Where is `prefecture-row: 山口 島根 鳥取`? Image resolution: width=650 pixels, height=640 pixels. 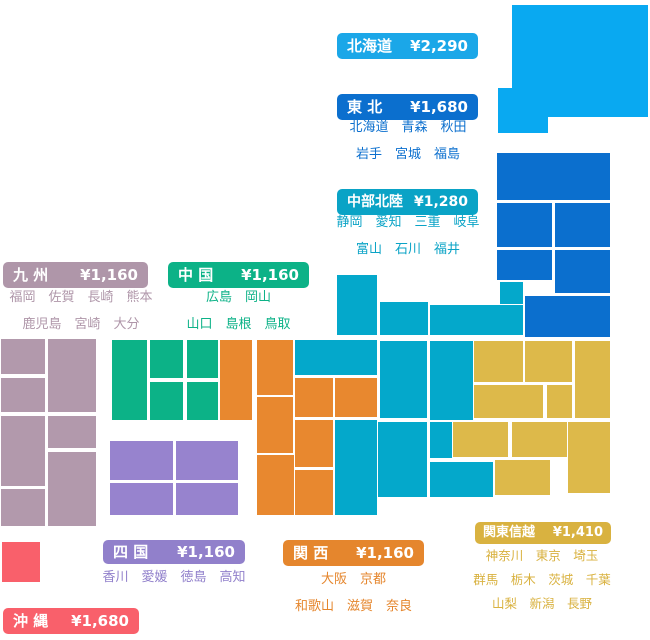
prefecture-row: 山口 島根 鳥取 is located at coordinates (238, 324).